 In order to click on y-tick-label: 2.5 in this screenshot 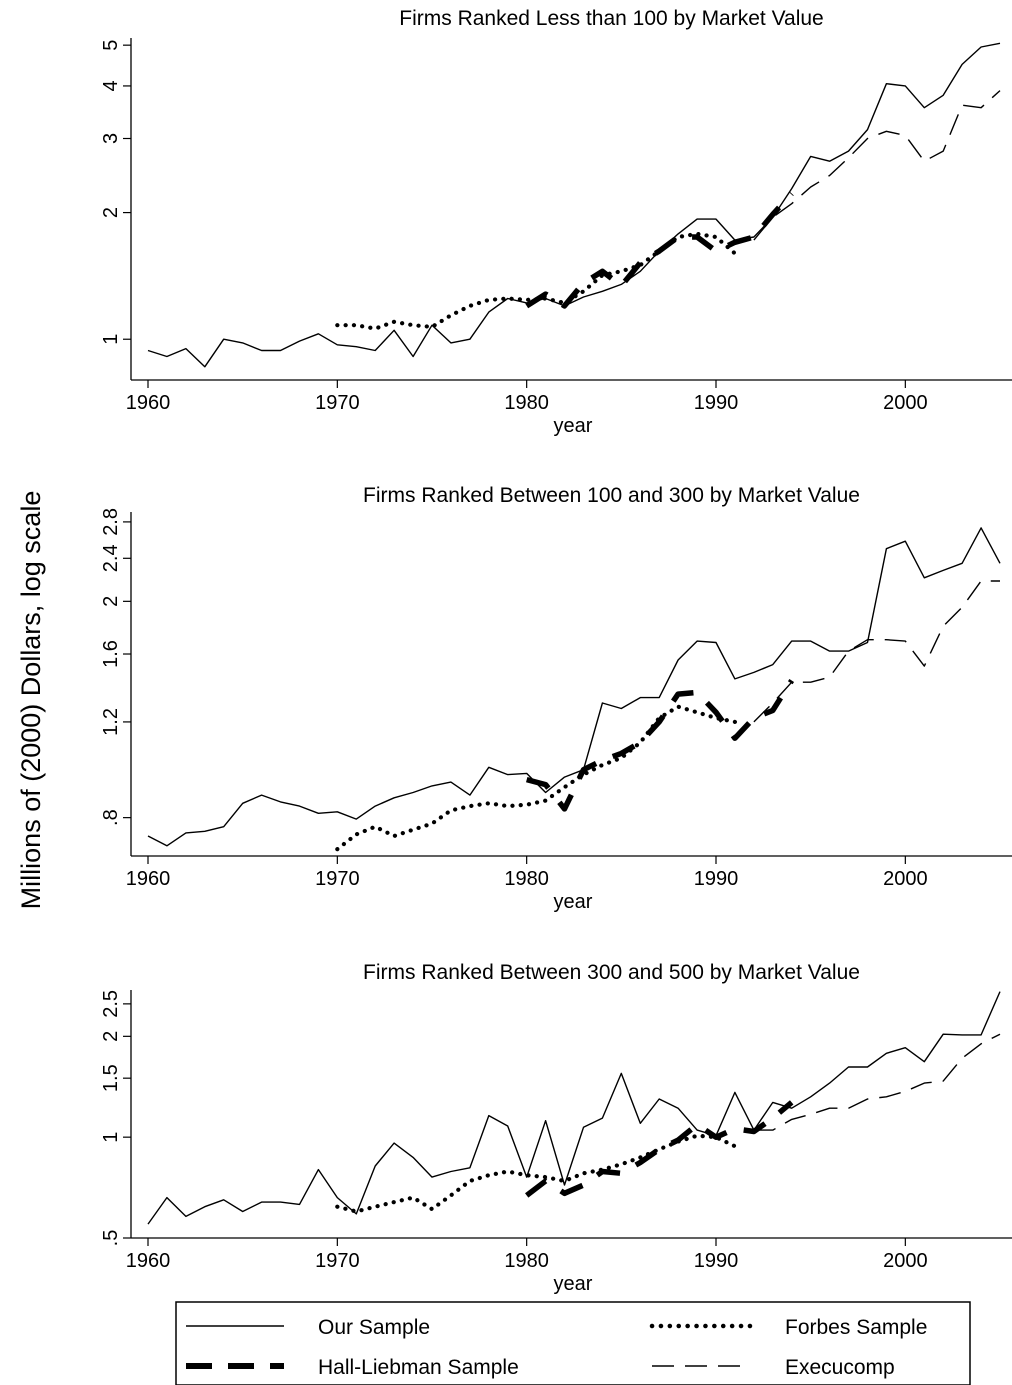, I will do `click(111, 1004)`.